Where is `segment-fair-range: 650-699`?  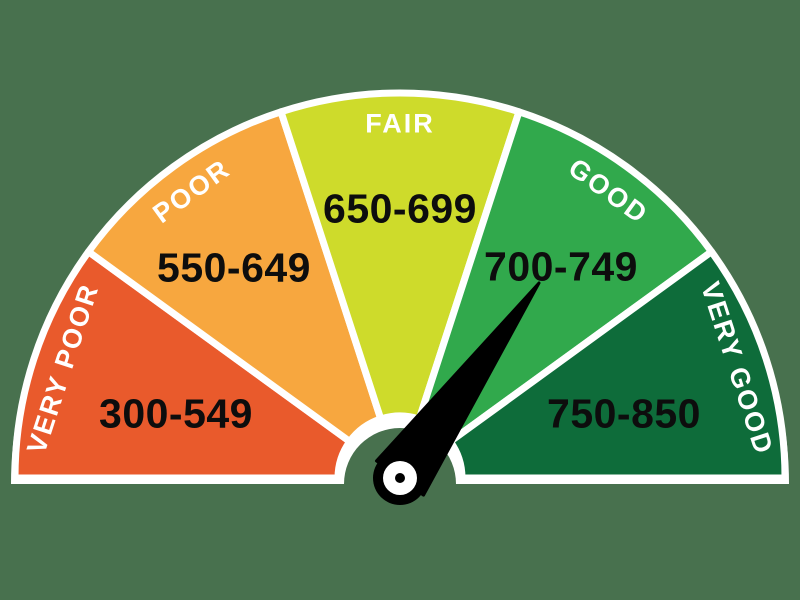
segment-fair-range: 650-699 is located at coordinates (400, 208).